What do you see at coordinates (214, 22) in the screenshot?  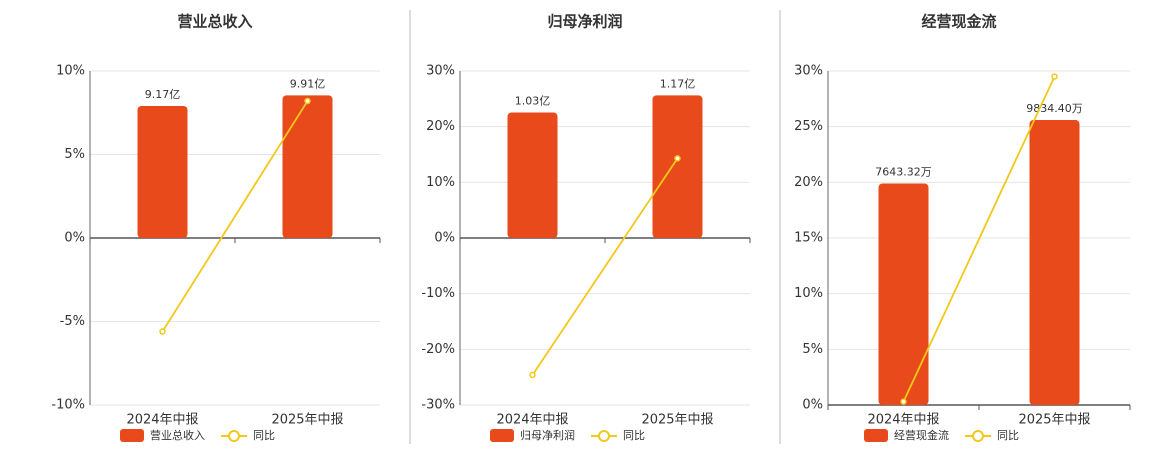 I see `chart-title: 营业总收入` at bounding box center [214, 22].